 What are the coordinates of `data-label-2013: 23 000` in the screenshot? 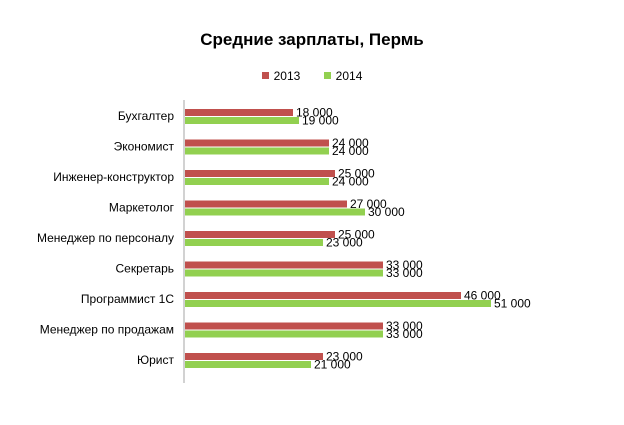 It's located at (344, 357).